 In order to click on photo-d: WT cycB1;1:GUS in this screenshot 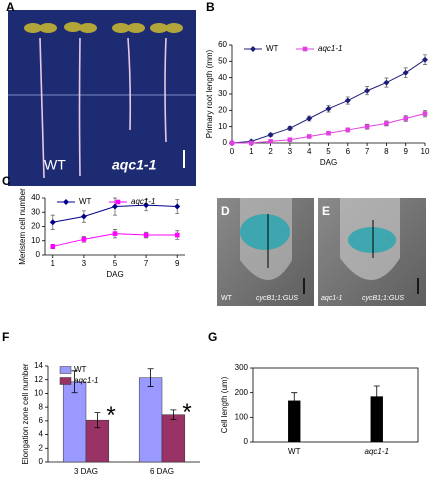, I will do `click(265, 252)`.